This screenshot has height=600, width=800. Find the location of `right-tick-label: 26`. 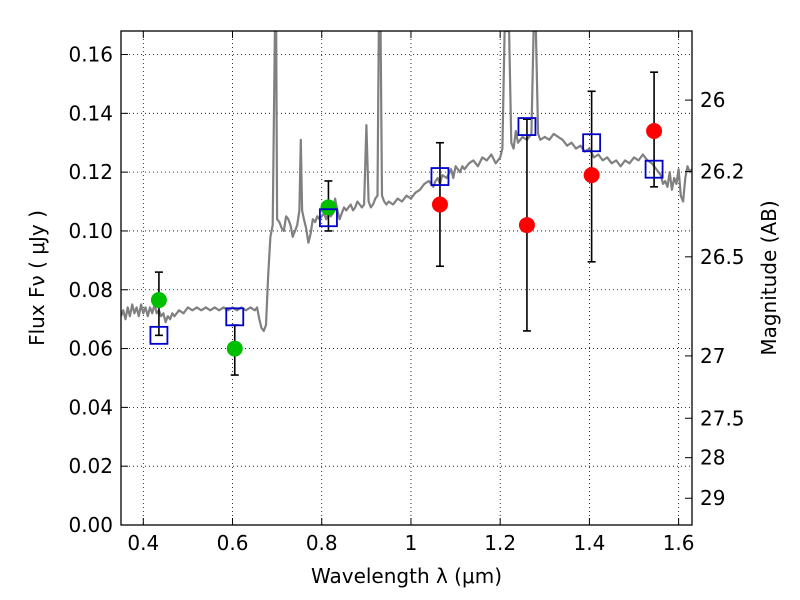

right-tick-label: 26 is located at coordinates (712, 100).